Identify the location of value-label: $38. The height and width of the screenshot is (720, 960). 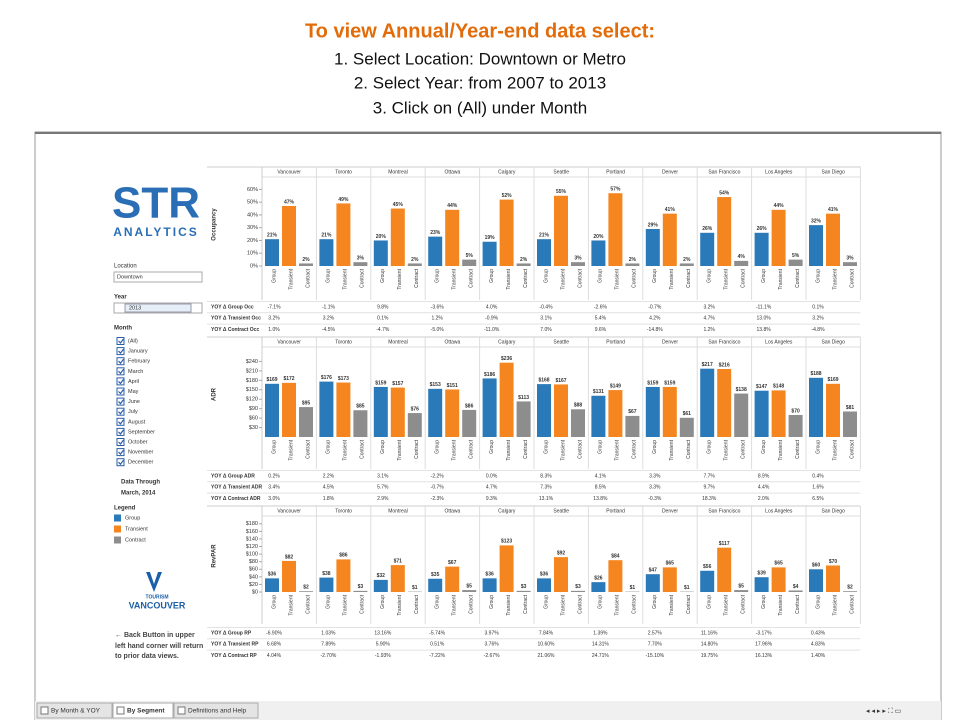
(326, 574).